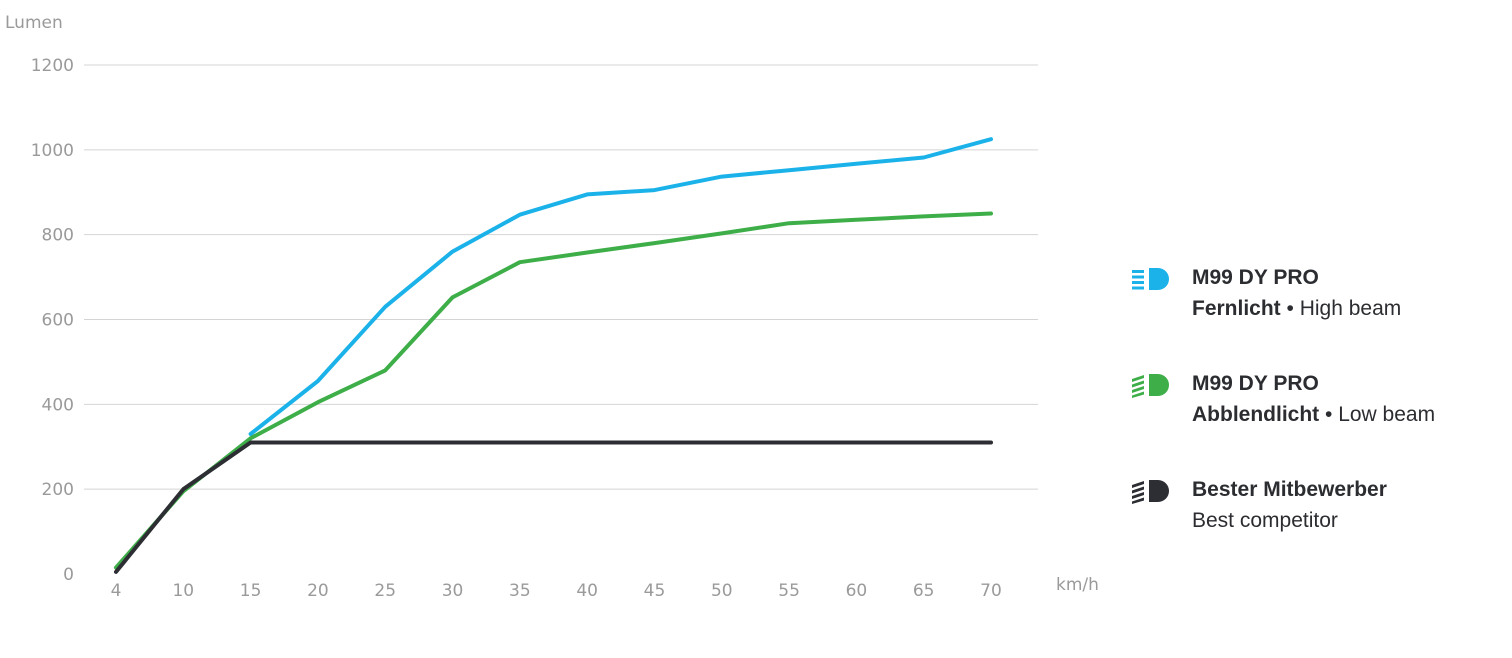 The width and height of the screenshot is (1512, 658). What do you see at coordinates (1289, 489) in the screenshot?
I see `legend-title: Bester Mitbewerber` at bounding box center [1289, 489].